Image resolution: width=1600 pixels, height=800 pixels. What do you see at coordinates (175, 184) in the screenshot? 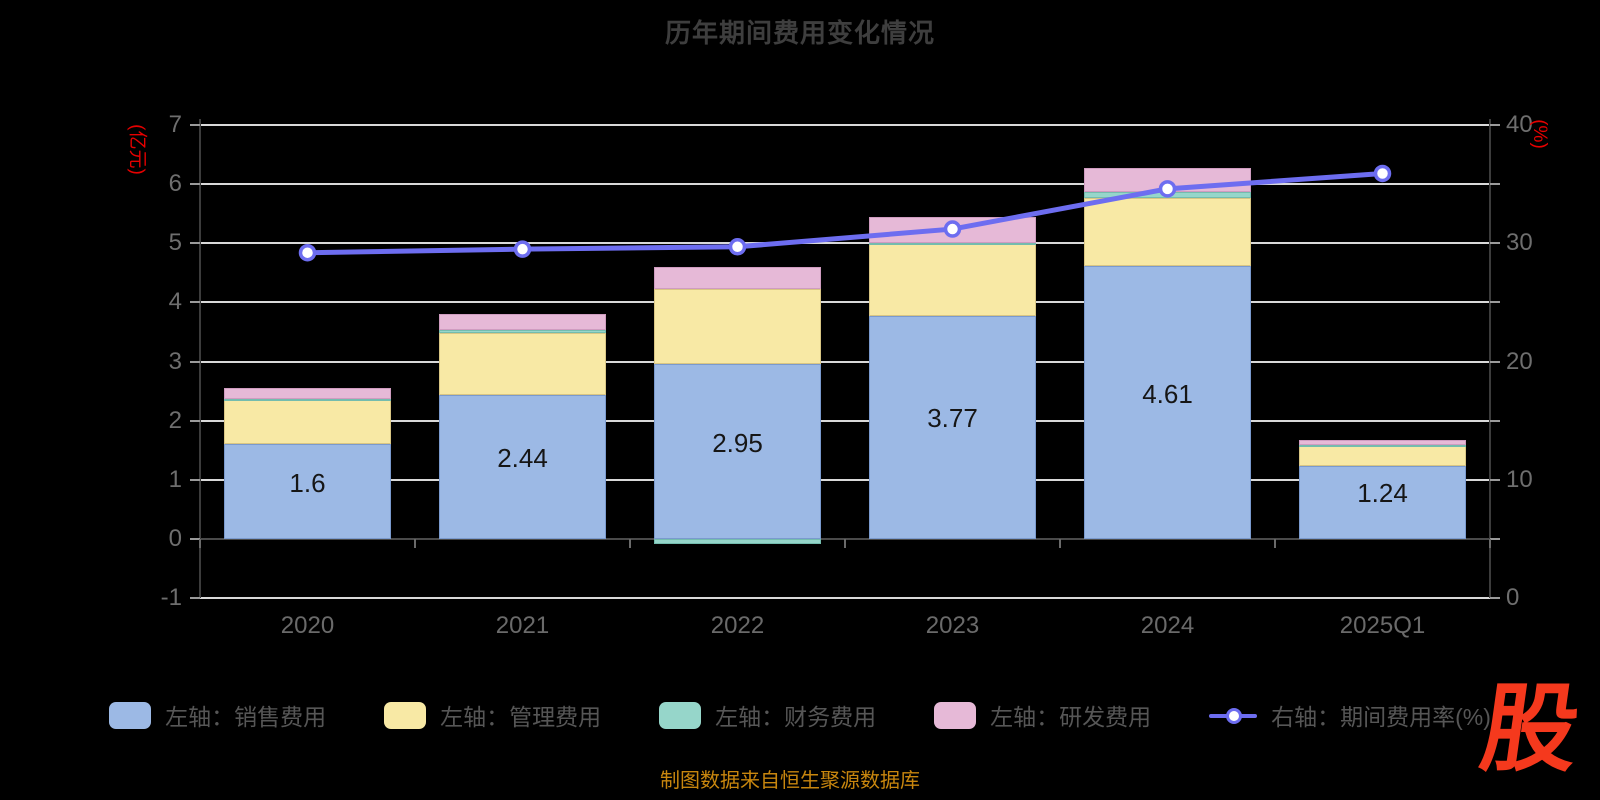
I see `left-axis-tick-label: 6` at bounding box center [175, 184].